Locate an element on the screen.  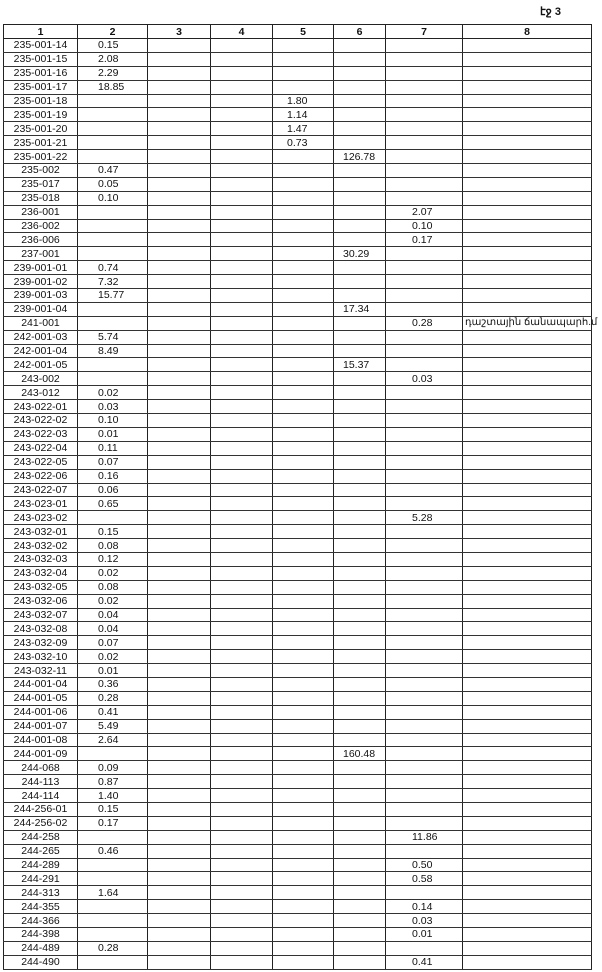
table-row: 243-022-04 0.11 is located at coordinates (297, 448).